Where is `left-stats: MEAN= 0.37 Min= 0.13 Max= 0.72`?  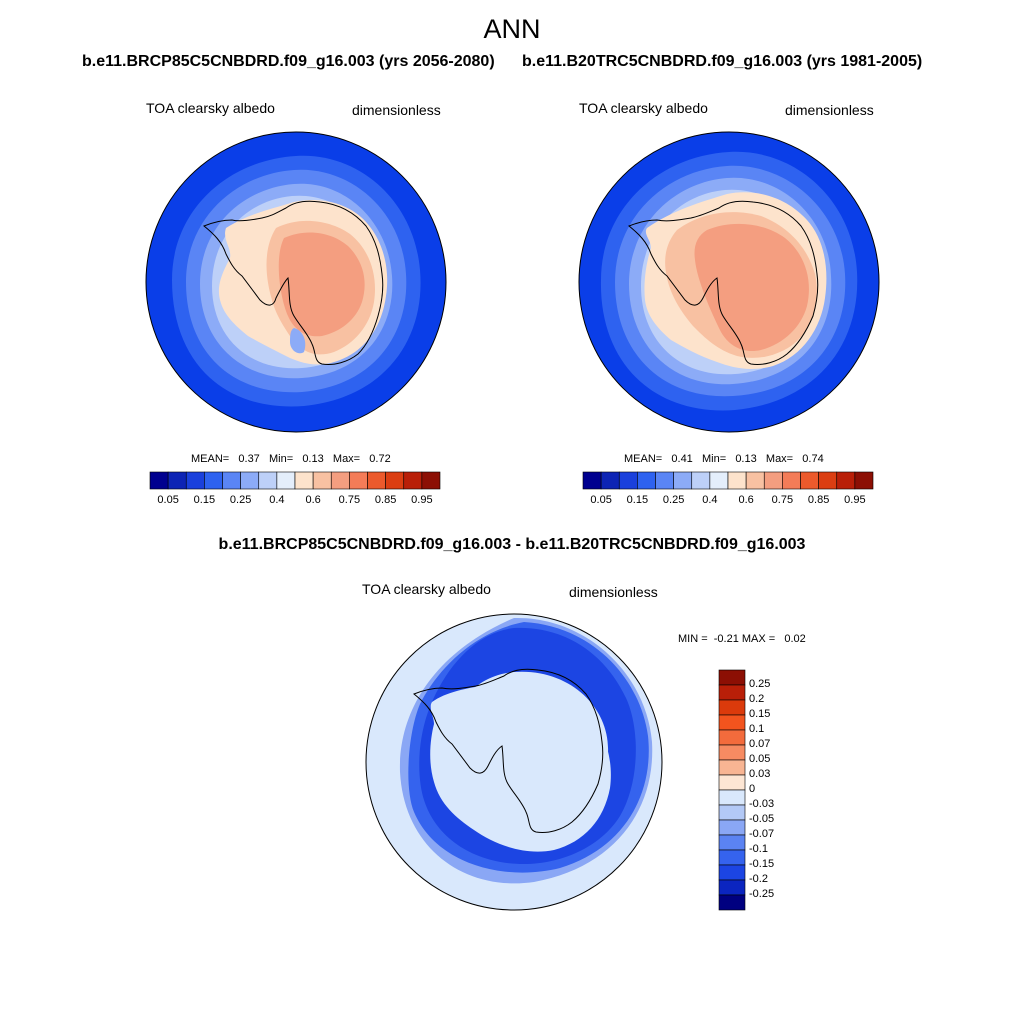
left-stats: MEAN= 0.37 Min= 0.13 Max= 0.72 is located at coordinates (291, 459).